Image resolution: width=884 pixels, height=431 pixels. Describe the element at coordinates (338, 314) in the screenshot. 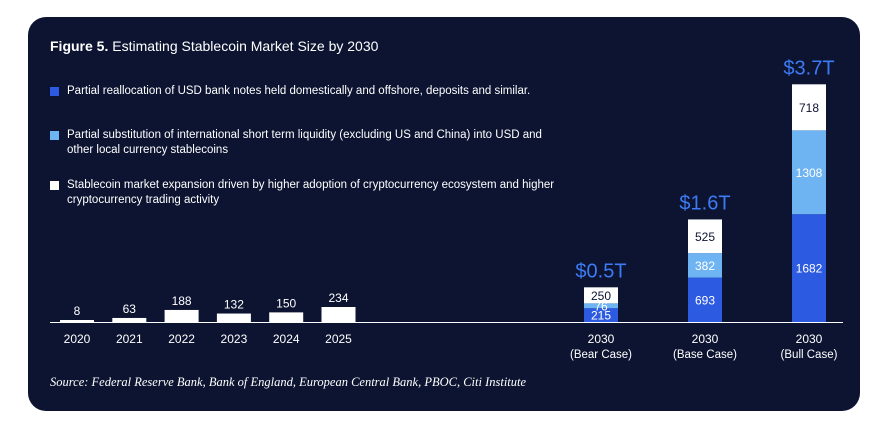

I see `bar-2025` at that location.